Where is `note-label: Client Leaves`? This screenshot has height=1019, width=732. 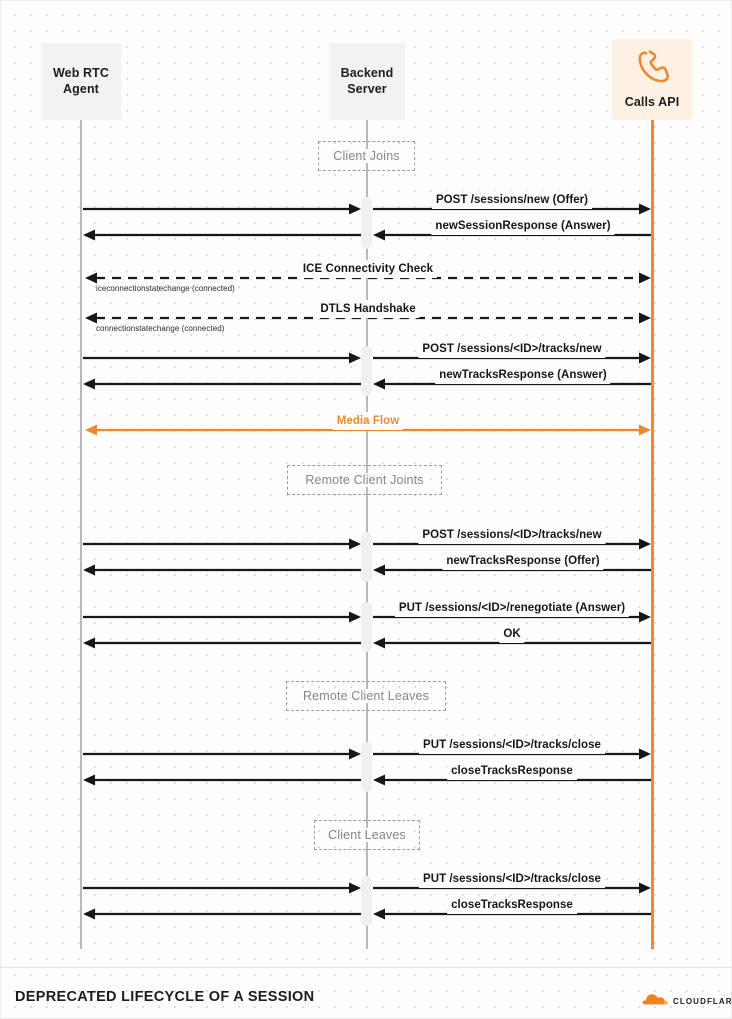
note-label: Client Leaves is located at coordinates (367, 835).